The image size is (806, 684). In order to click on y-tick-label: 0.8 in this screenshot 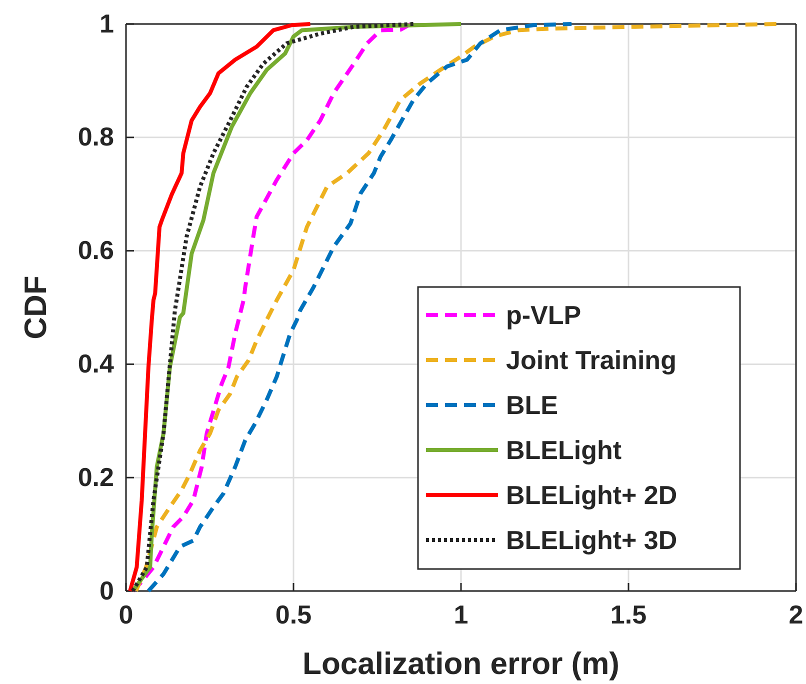, I will do `click(96, 137)`.